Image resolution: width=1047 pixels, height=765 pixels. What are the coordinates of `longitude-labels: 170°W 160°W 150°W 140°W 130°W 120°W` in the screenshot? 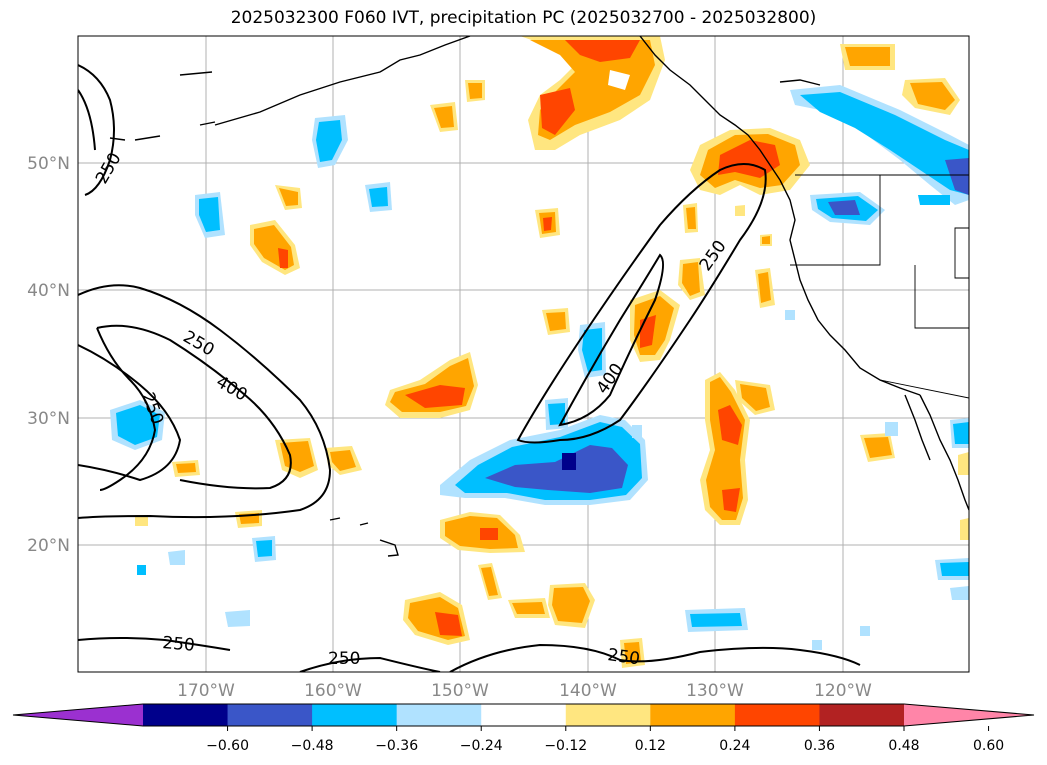 It's located at (524, 691).